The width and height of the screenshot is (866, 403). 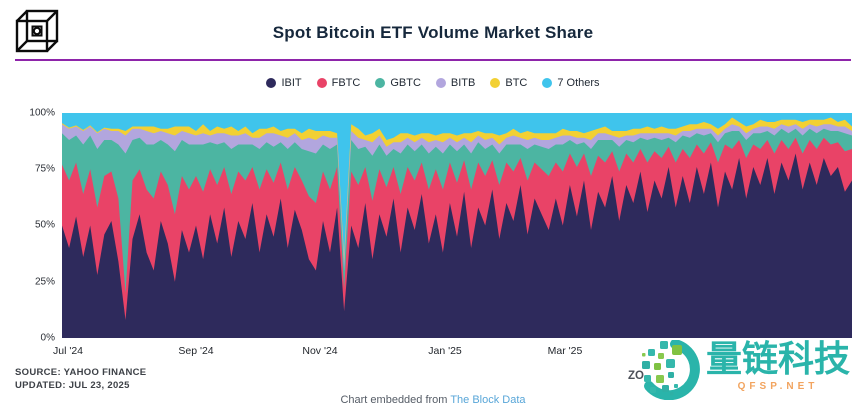 What do you see at coordinates (81, 372) in the screenshot?
I see `source-line: SOURCE: YAHOO FINANCE` at bounding box center [81, 372].